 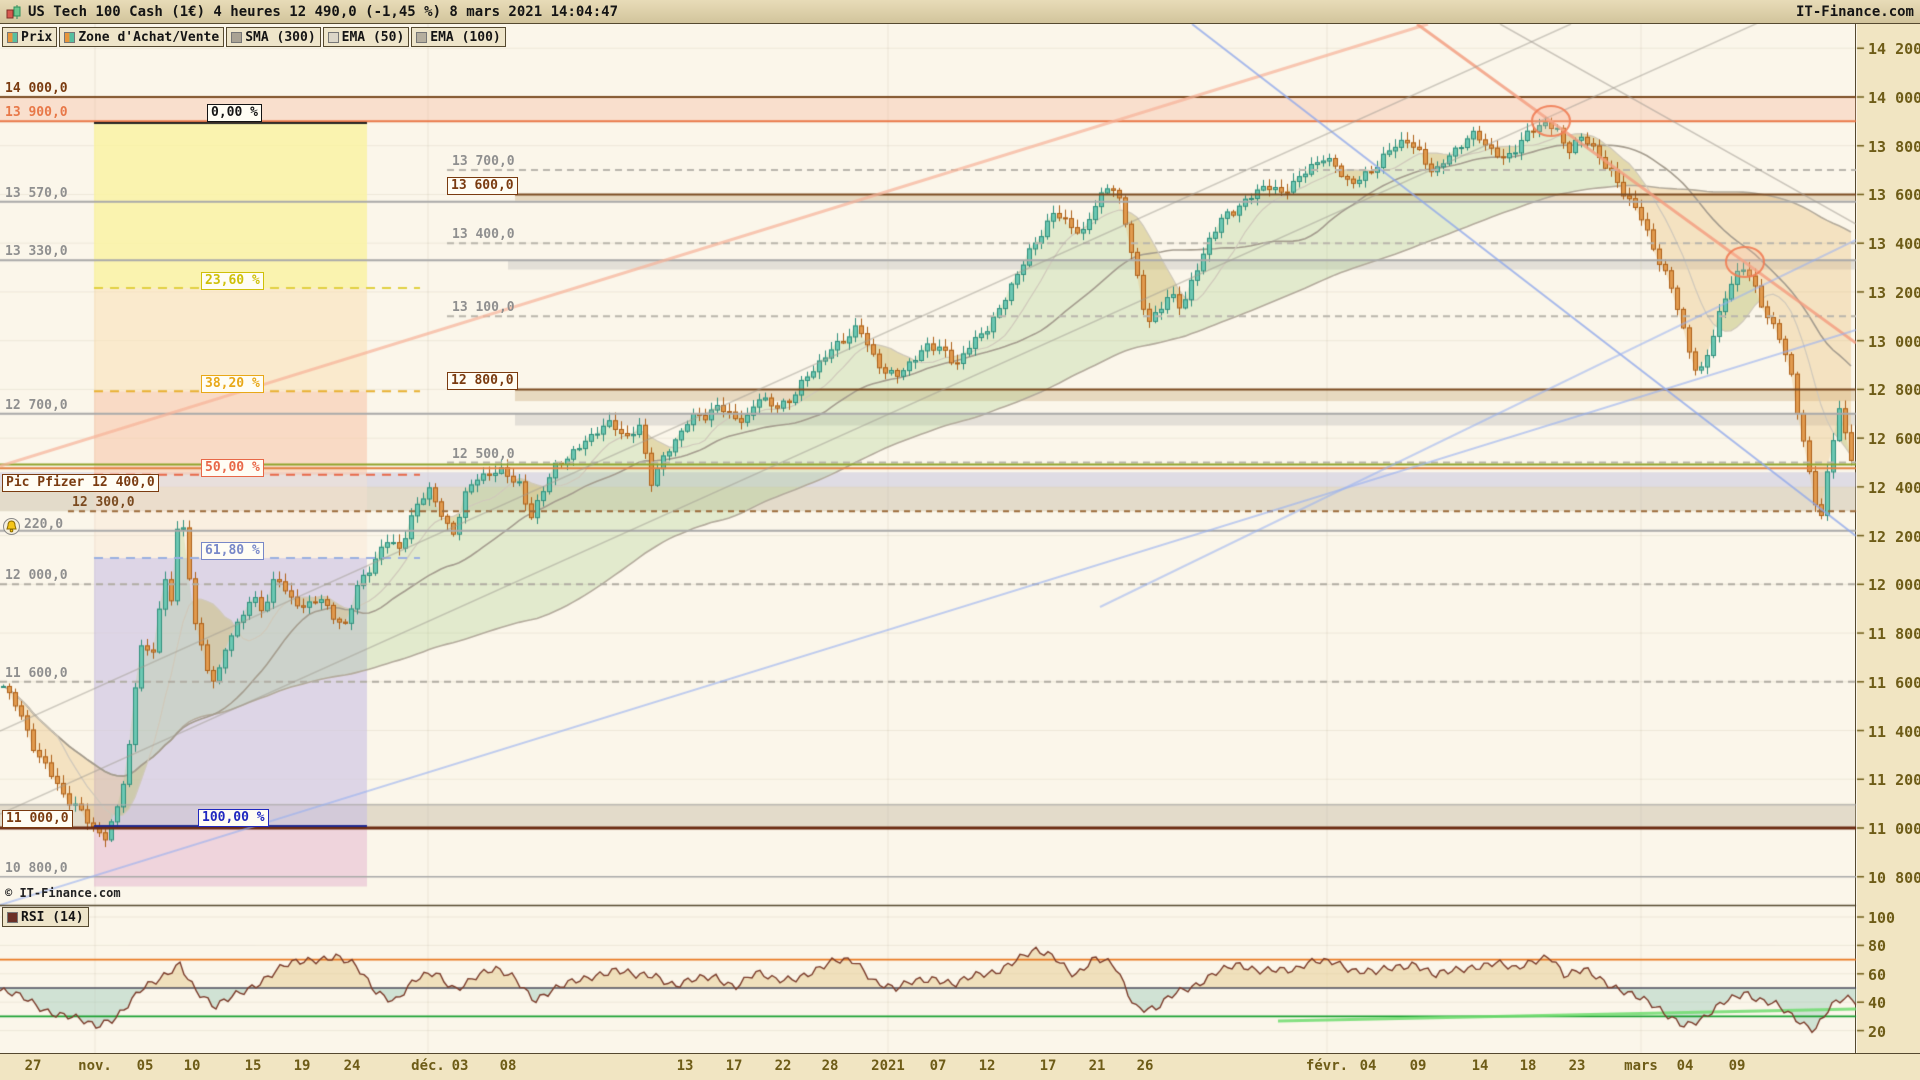 I want to click on y-axis-label-14000: 14 000, so click(x=1894, y=98).